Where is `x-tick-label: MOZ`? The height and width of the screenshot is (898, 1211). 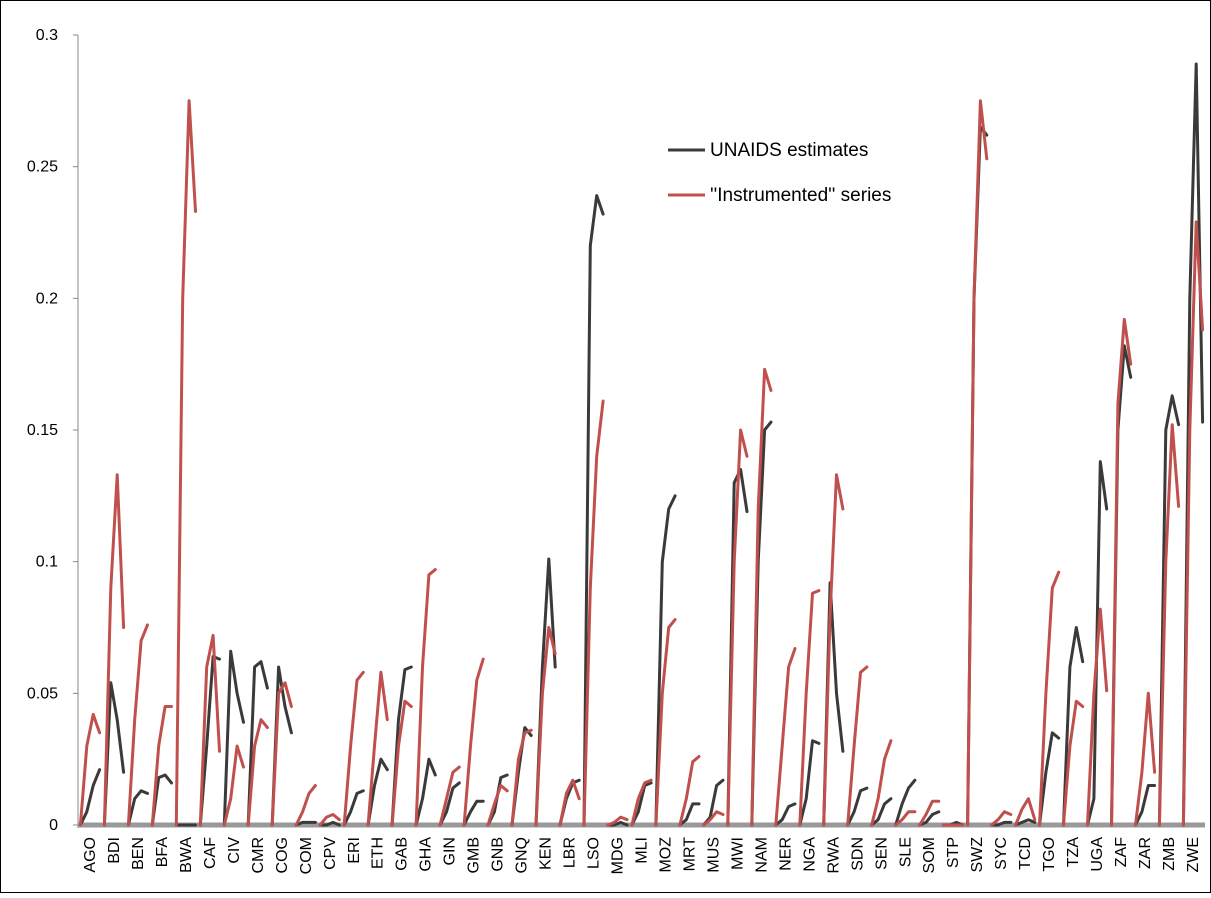
x-tick-label: MOZ is located at coordinates (665, 855).